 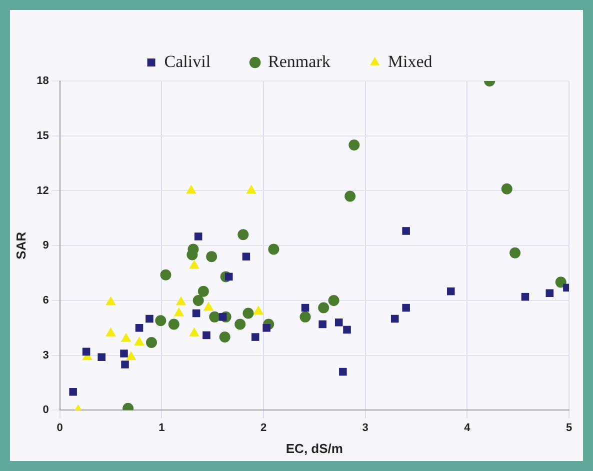 What do you see at coordinates (45, 355) in the screenshot?
I see `y-tick-label: 3` at bounding box center [45, 355].